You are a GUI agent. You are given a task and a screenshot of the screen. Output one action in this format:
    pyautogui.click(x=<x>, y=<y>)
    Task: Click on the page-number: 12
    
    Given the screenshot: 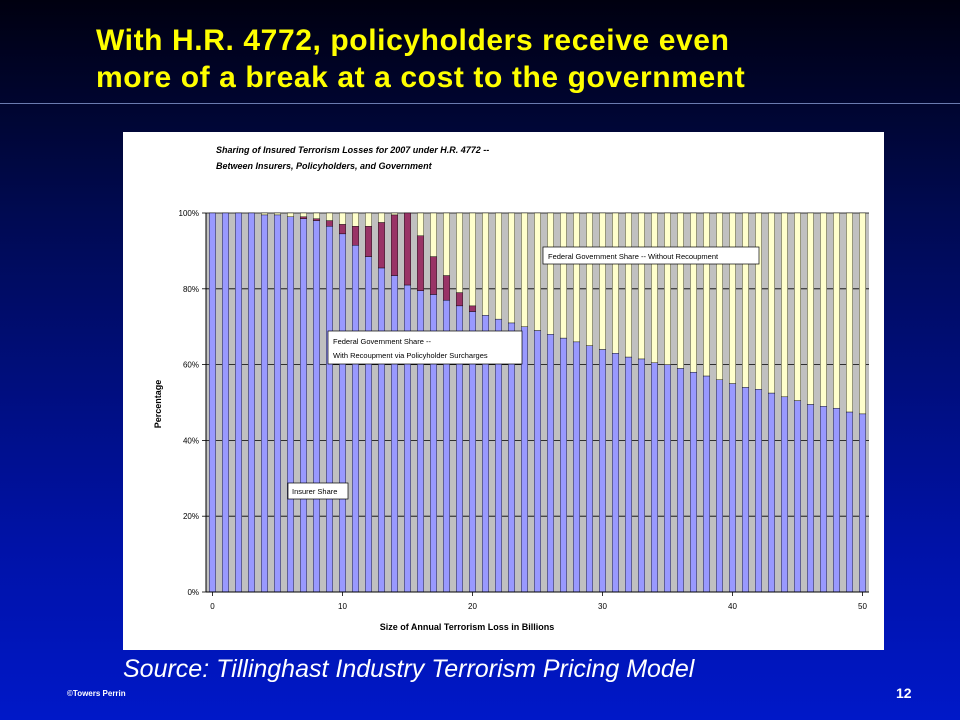 What is the action you would take?
    pyautogui.click(x=904, y=693)
    